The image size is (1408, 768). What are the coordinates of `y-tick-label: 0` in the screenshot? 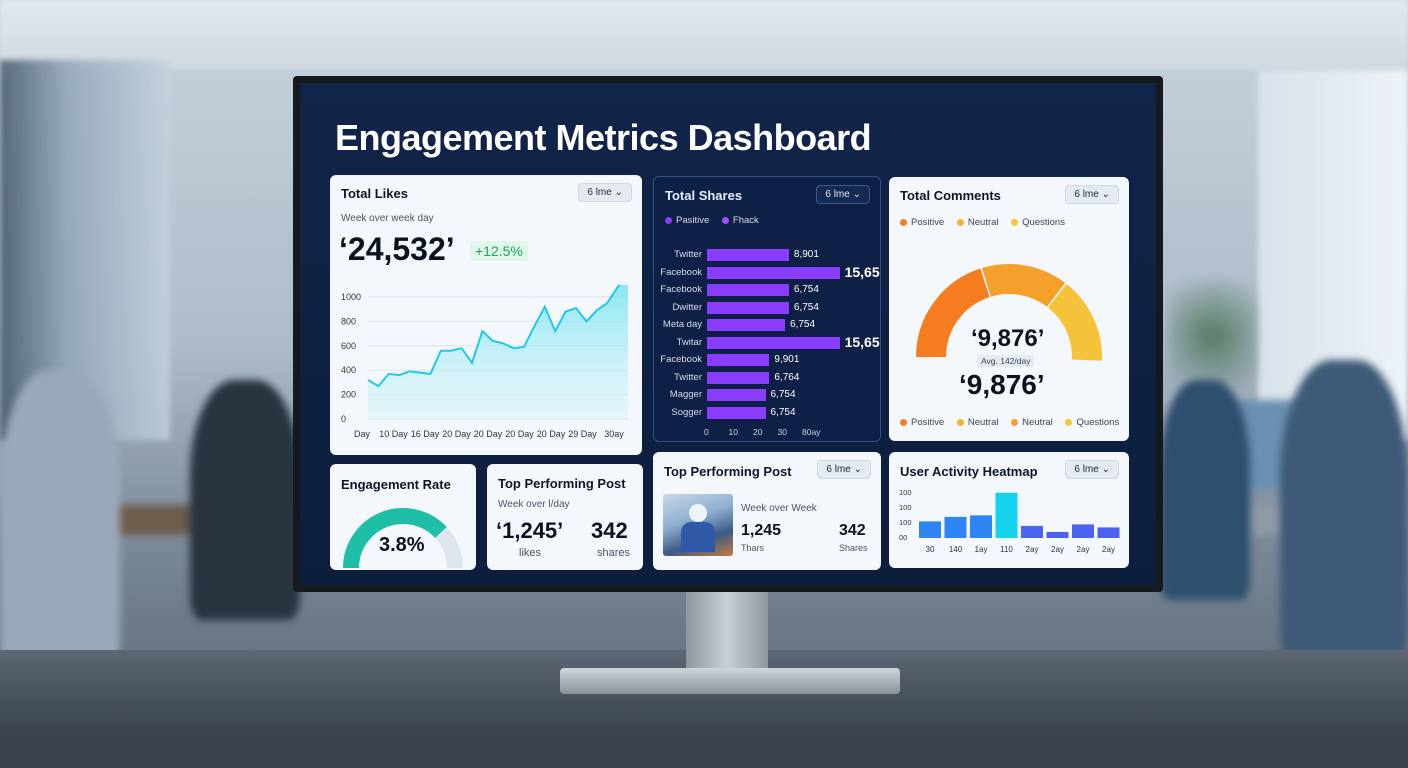 It's located at (343, 419).